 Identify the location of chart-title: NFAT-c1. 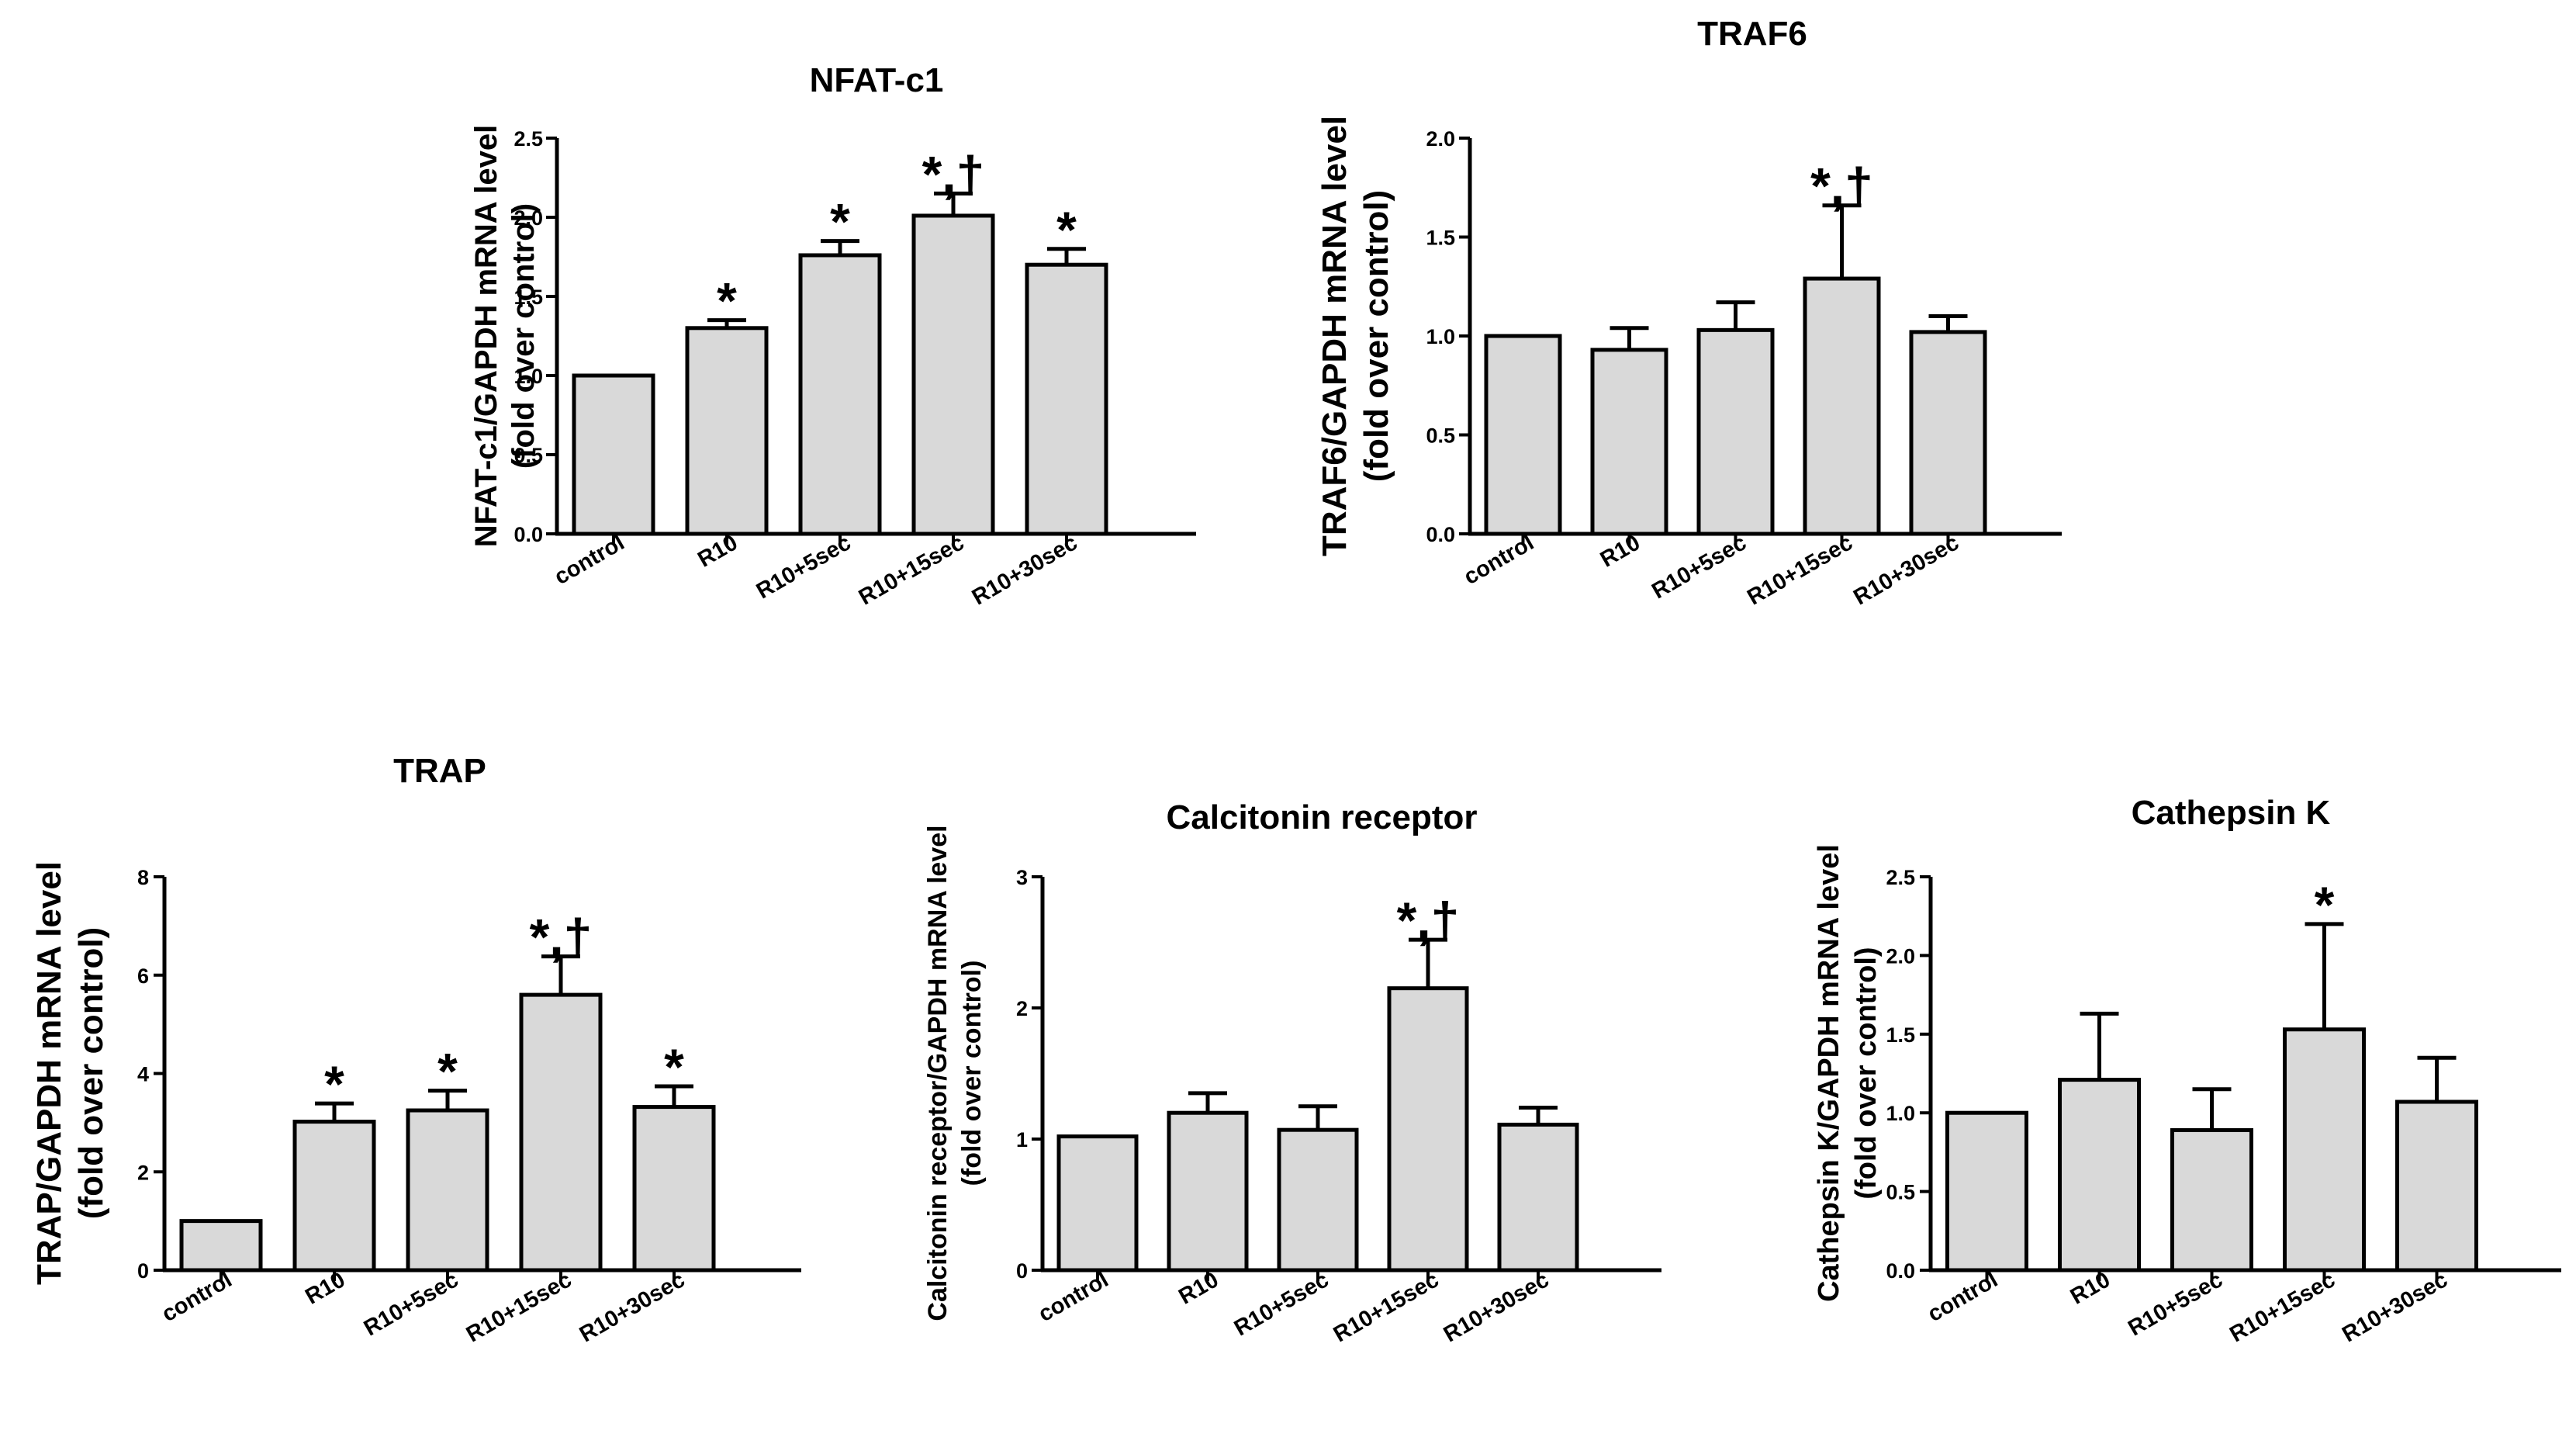
(877, 80).